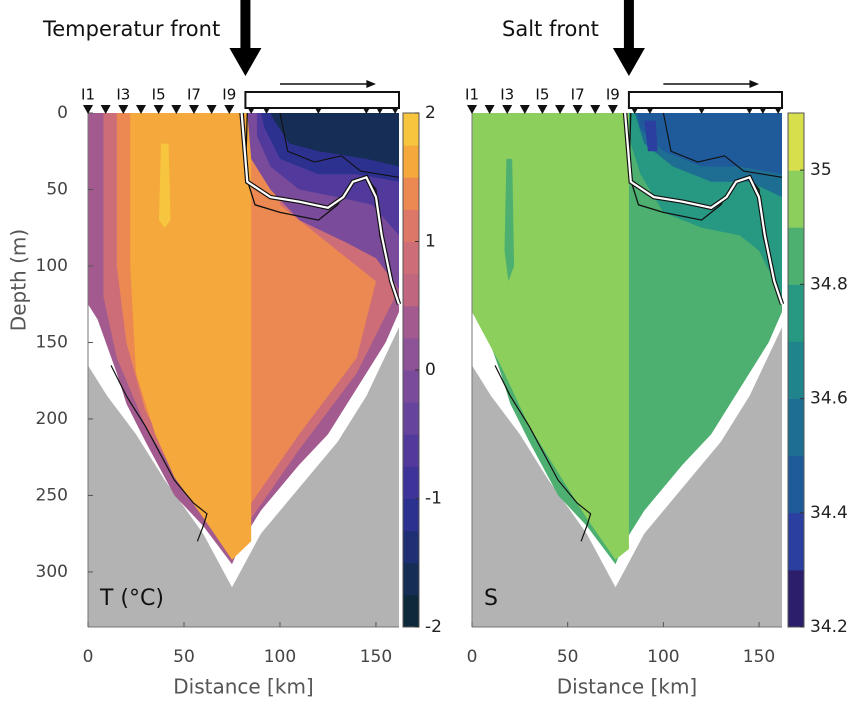 This screenshot has width=850, height=712. Describe the element at coordinates (131, 598) in the screenshot. I see `panel-label: T (°C)` at that location.